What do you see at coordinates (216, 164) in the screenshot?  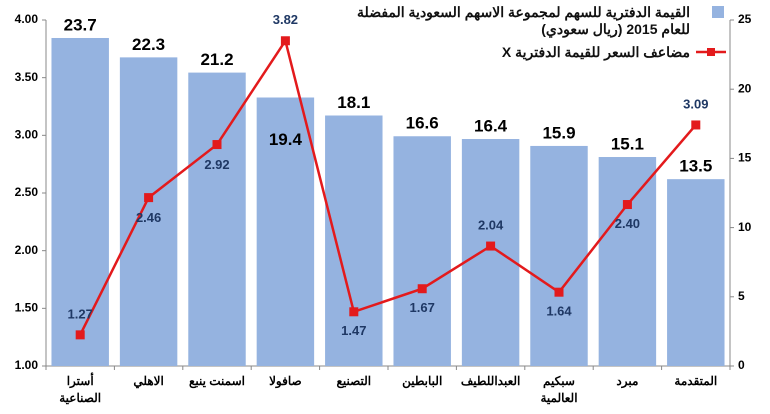 I see `line-value-label: 2.92` at bounding box center [216, 164].